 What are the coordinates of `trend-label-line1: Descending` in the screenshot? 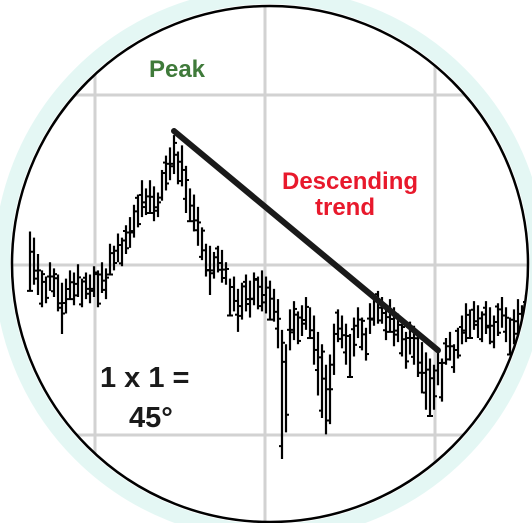 It's located at (350, 181).